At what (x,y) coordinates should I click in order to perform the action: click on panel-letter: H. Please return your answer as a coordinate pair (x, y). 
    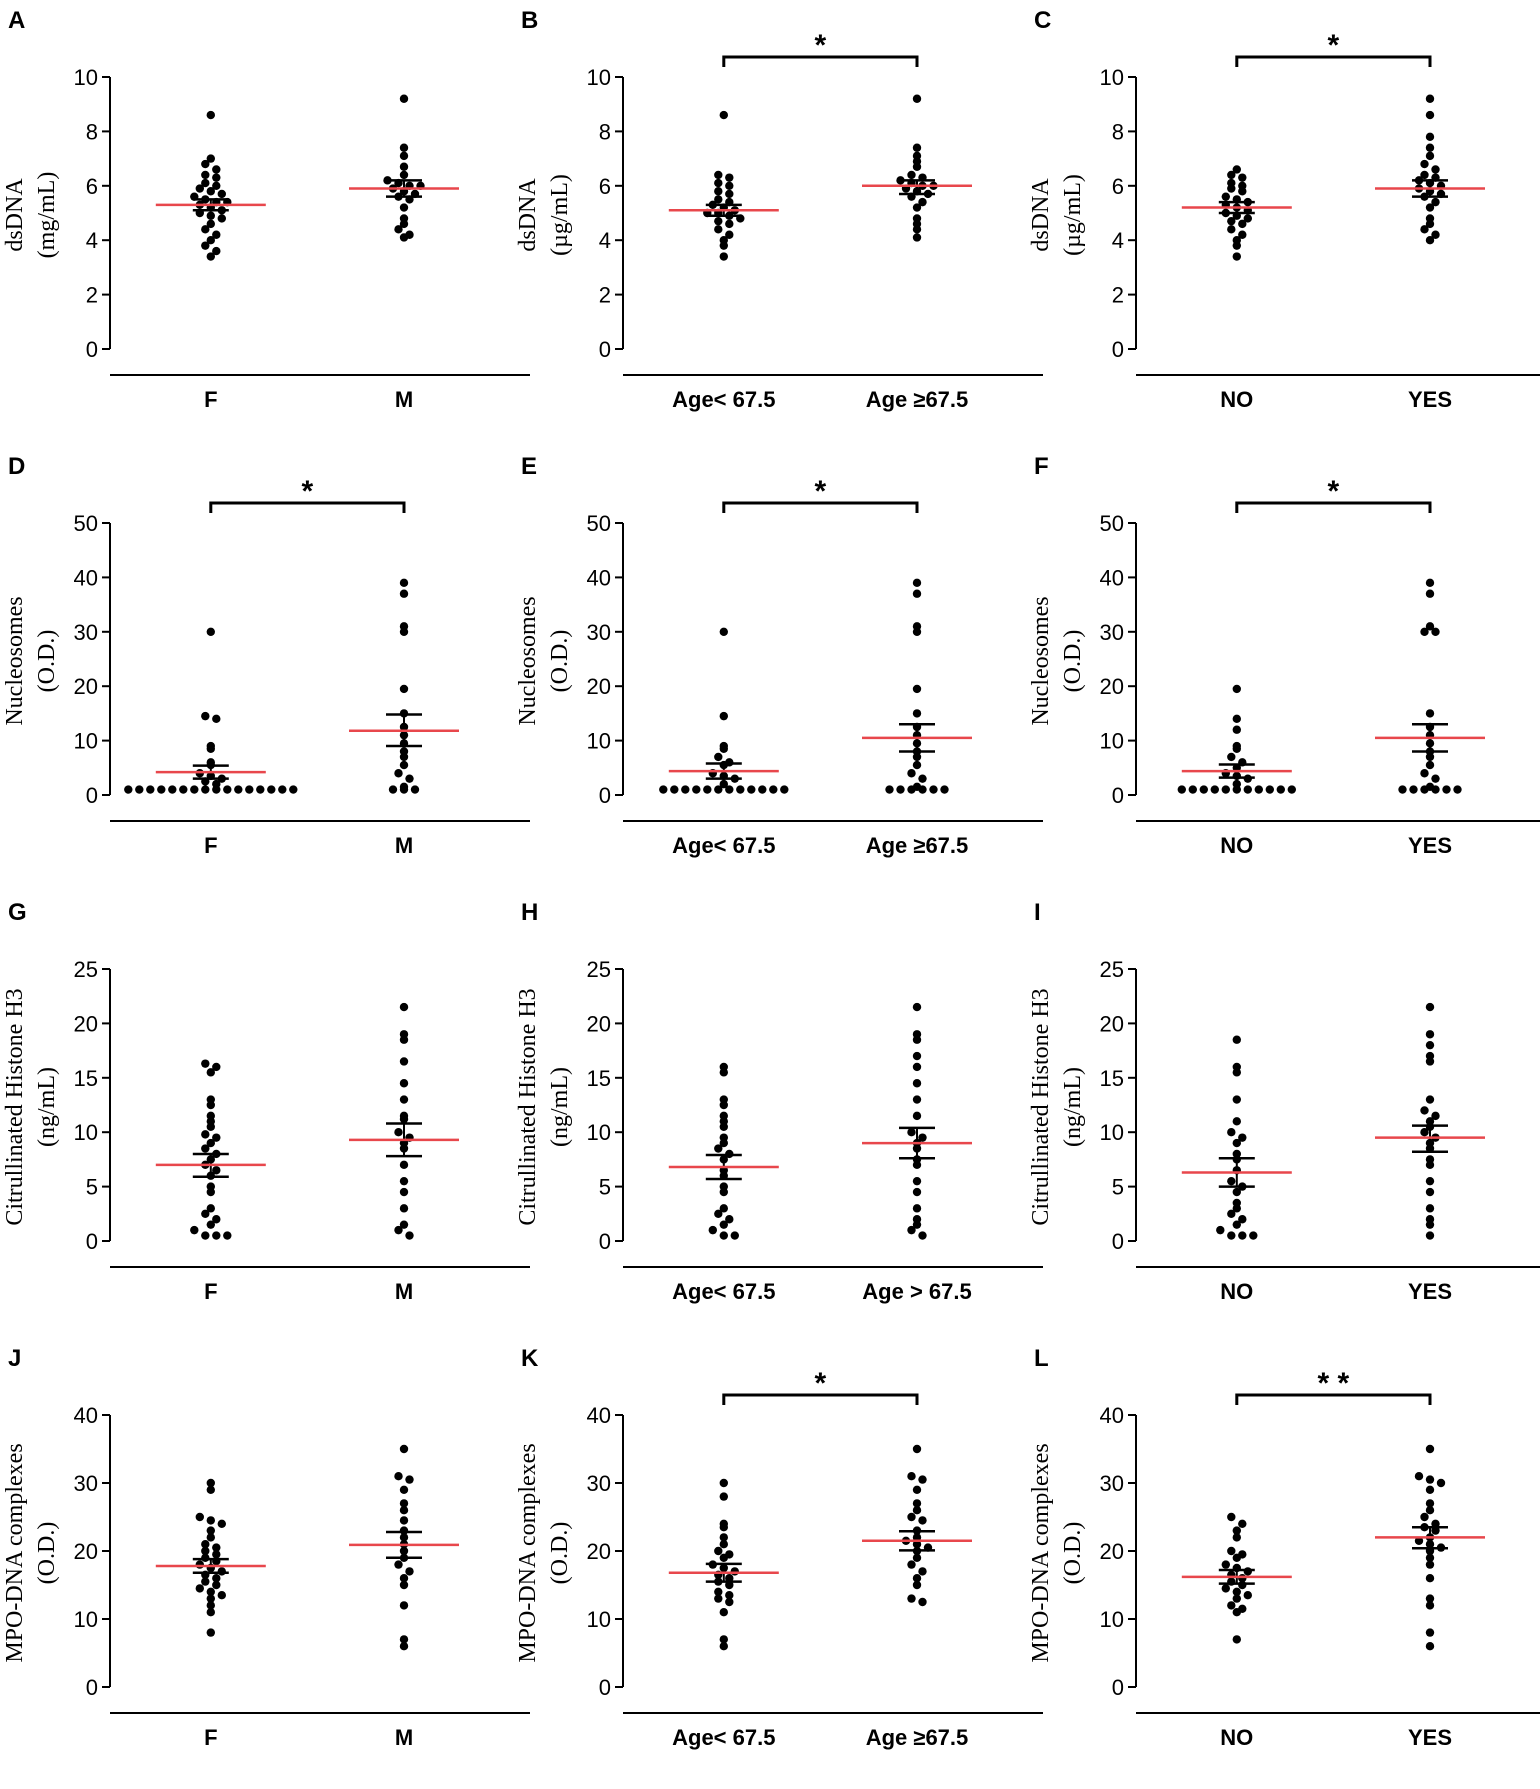
    Looking at the image, I should click on (529, 912).